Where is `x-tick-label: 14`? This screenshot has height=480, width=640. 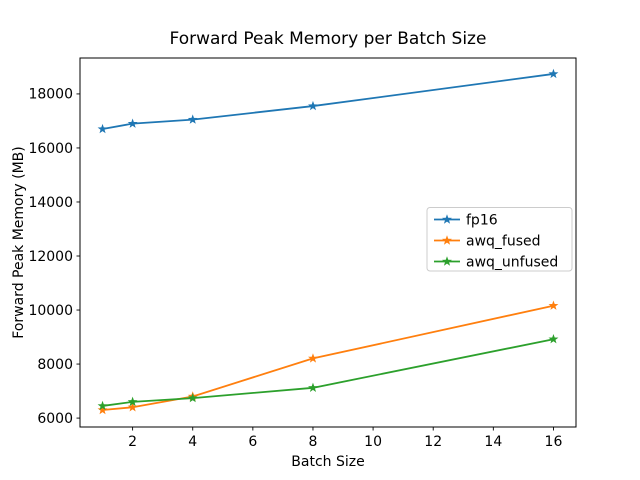
x-tick-label: 14 is located at coordinates (493, 442).